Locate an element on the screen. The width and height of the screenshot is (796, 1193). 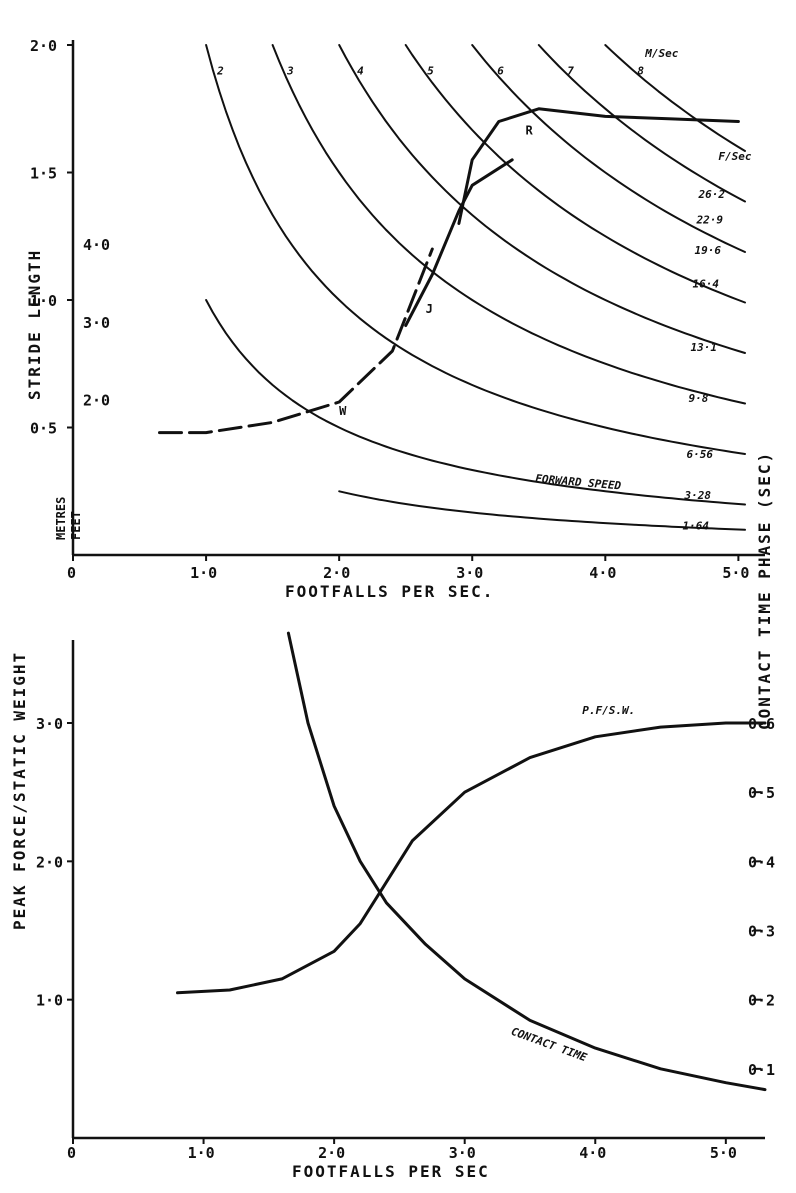
forward-speed-label: FORWARD SPEED is located at coordinates (578, 482).